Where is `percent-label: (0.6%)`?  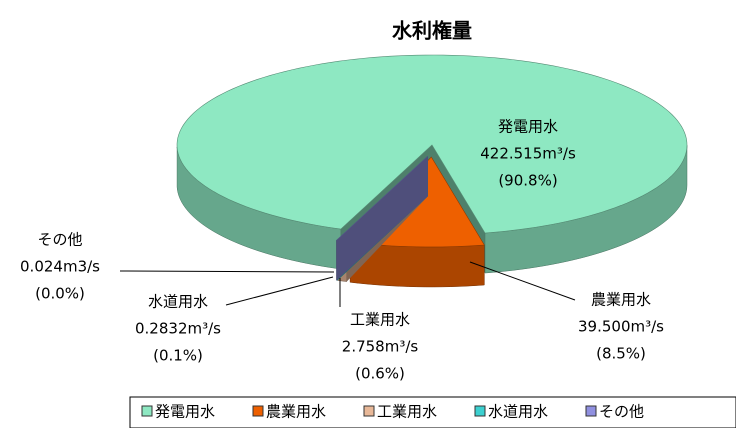 percent-label: (0.6%) is located at coordinates (380, 374).